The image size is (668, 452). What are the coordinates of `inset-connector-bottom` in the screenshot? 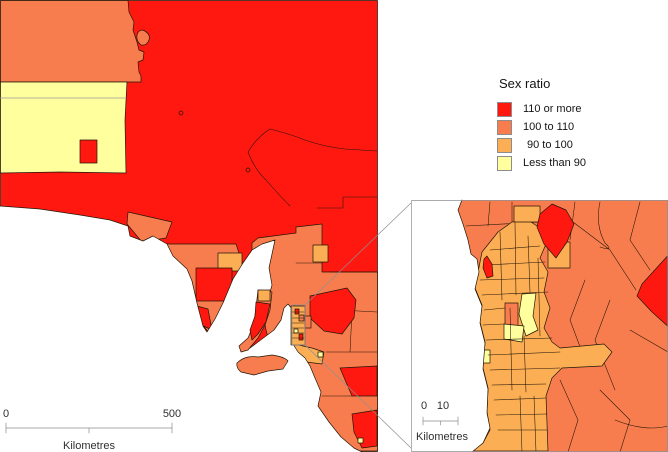 It's located at (358, 396).